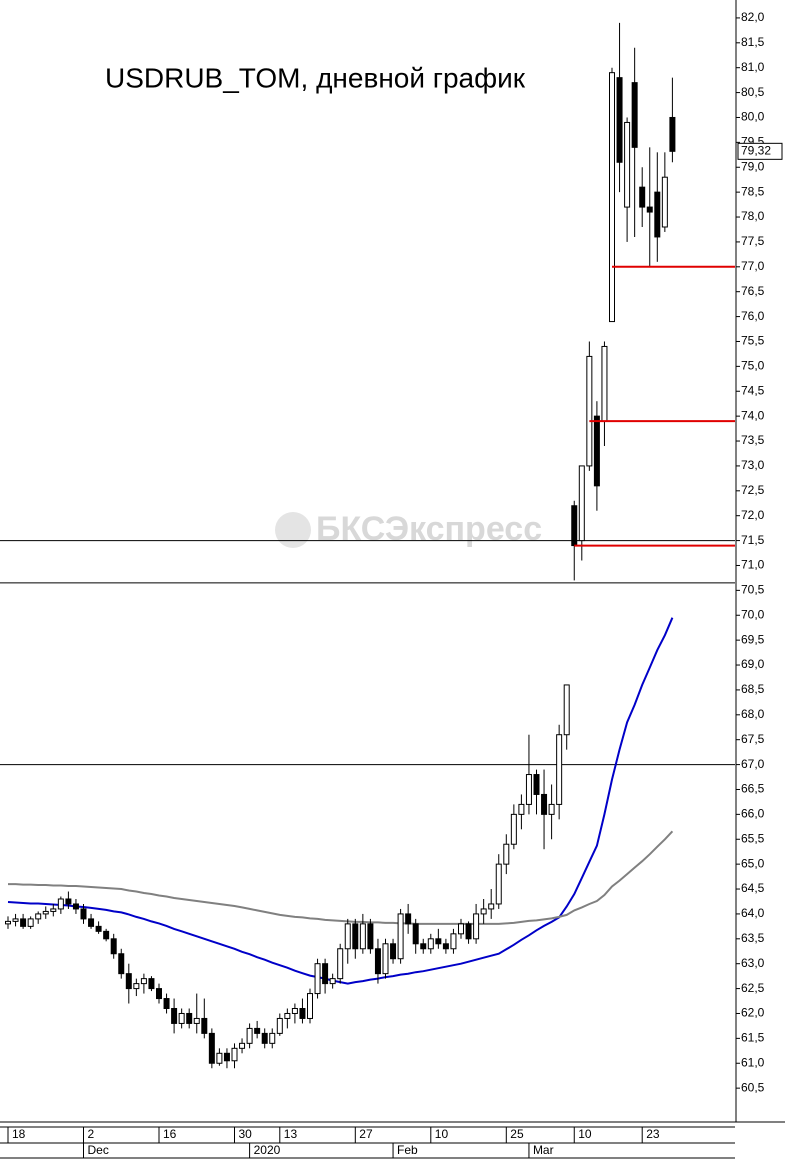 The height and width of the screenshot is (1161, 785). Describe the element at coordinates (170, 1134) in the screenshot. I see `x-tick-label: 16` at that location.